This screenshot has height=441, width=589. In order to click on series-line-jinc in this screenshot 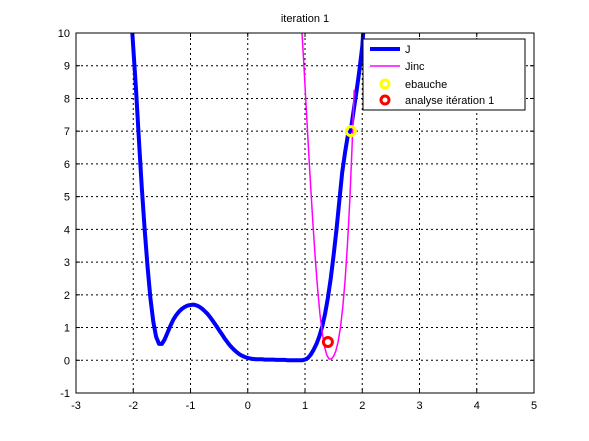, I will do `click(328, 196)`.